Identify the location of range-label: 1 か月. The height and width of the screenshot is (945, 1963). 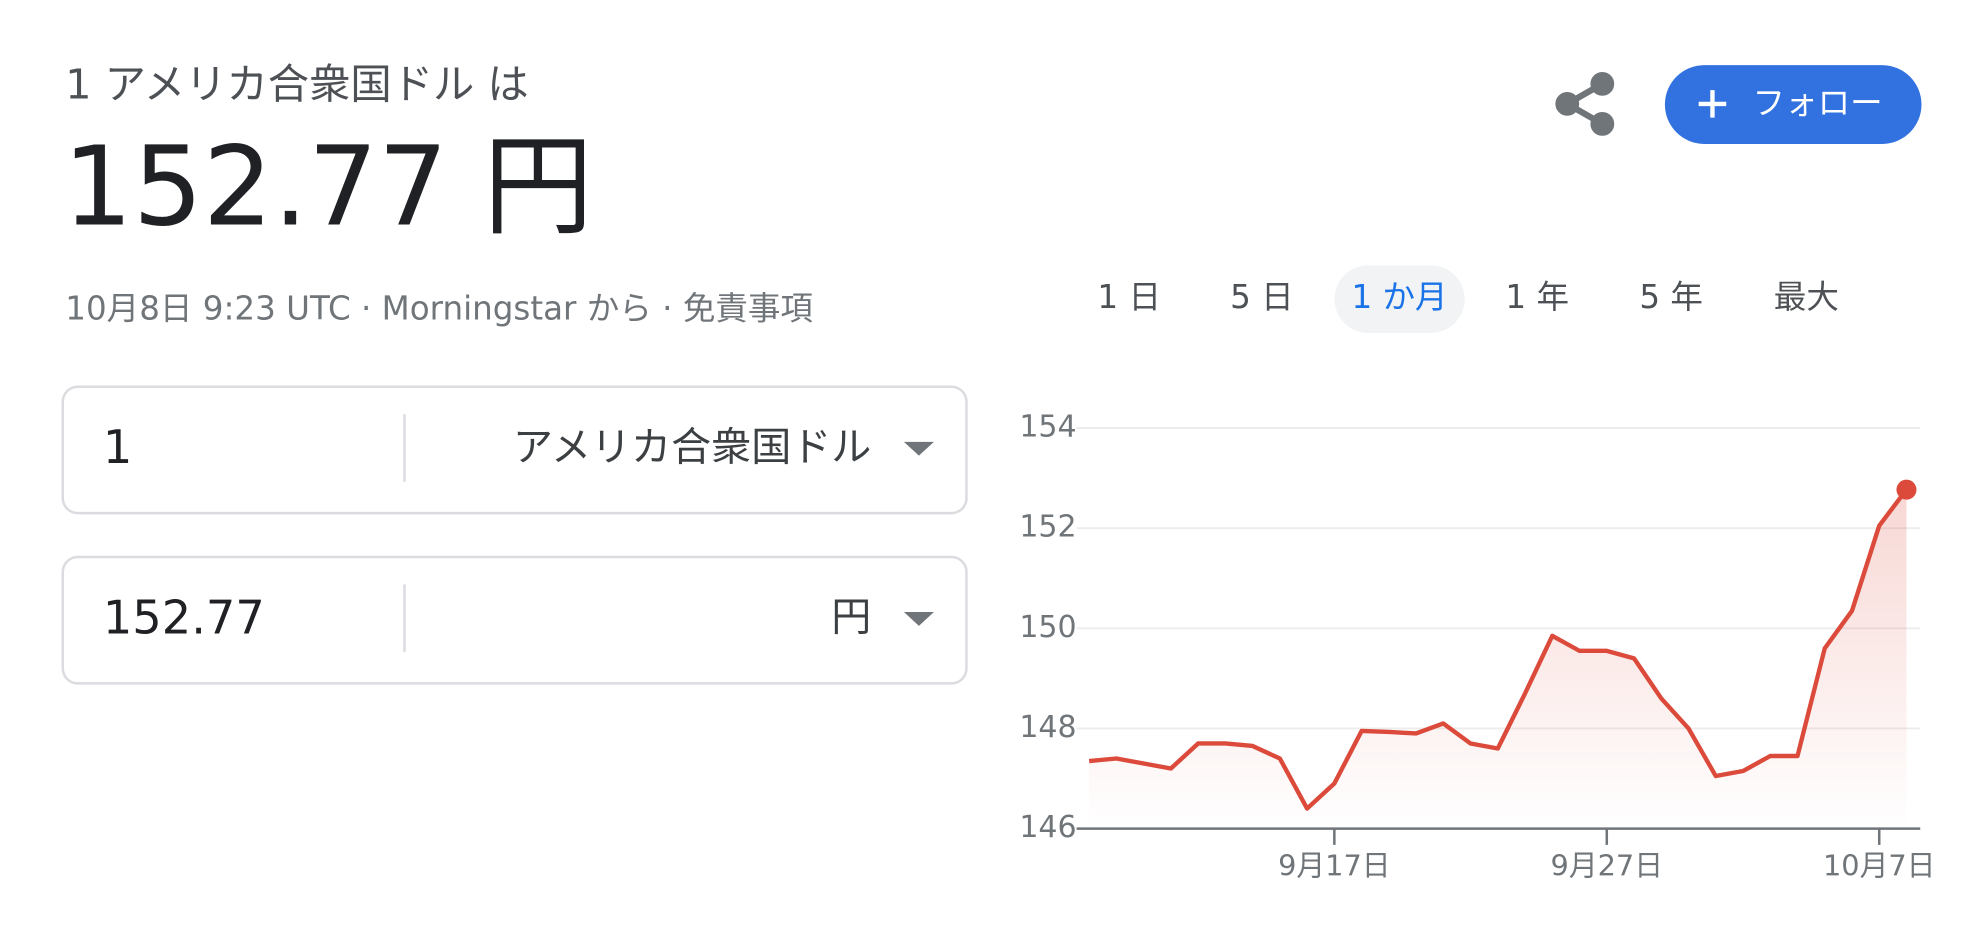
(1399, 297).